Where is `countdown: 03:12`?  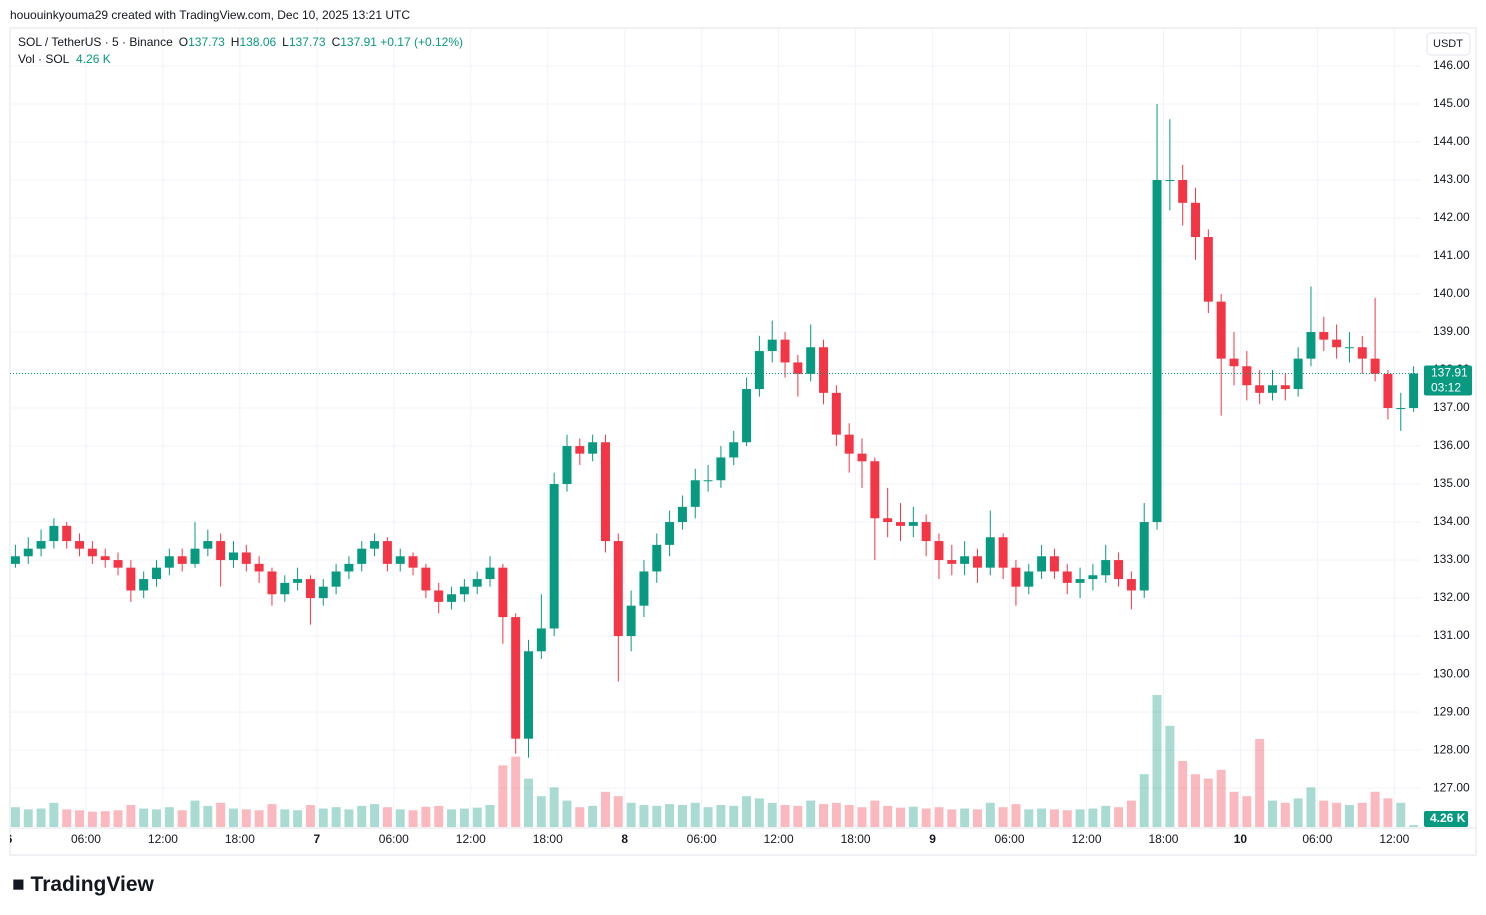 countdown: 03:12 is located at coordinates (1446, 388).